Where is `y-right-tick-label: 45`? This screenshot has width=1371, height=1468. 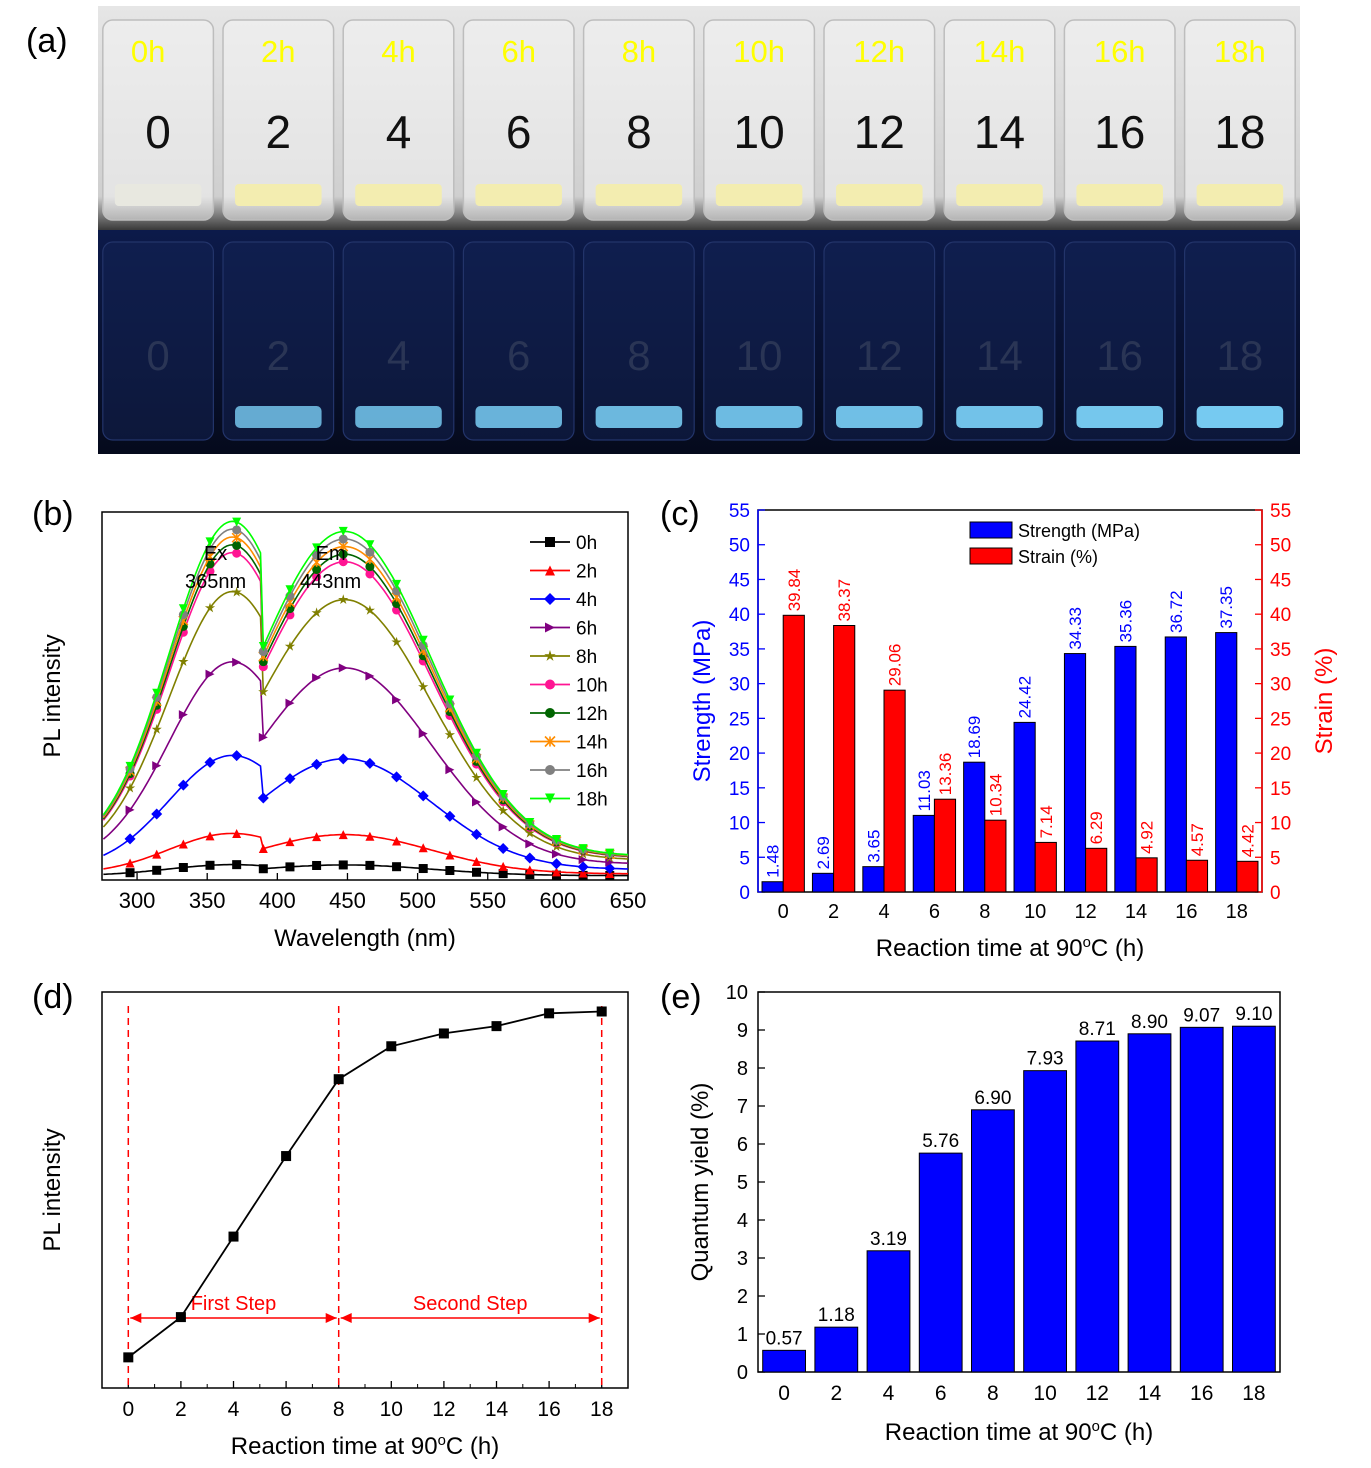 y-right-tick-label: 45 is located at coordinates (1280, 580).